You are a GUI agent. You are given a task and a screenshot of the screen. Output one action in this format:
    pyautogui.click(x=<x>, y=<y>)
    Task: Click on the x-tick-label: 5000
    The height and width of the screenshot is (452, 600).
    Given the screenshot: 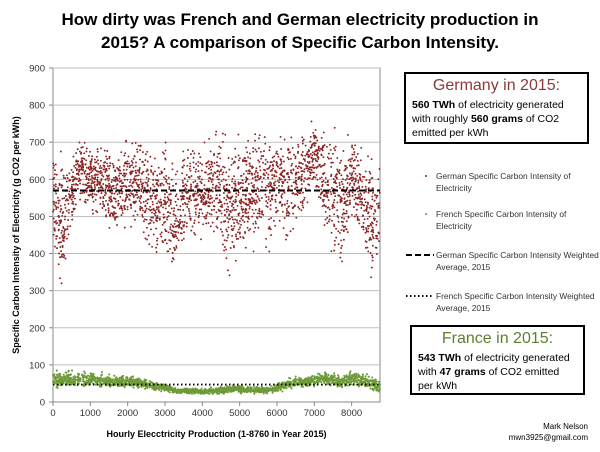 What is the action you would take?
    pyautogui.click(x=239, y=413)
    